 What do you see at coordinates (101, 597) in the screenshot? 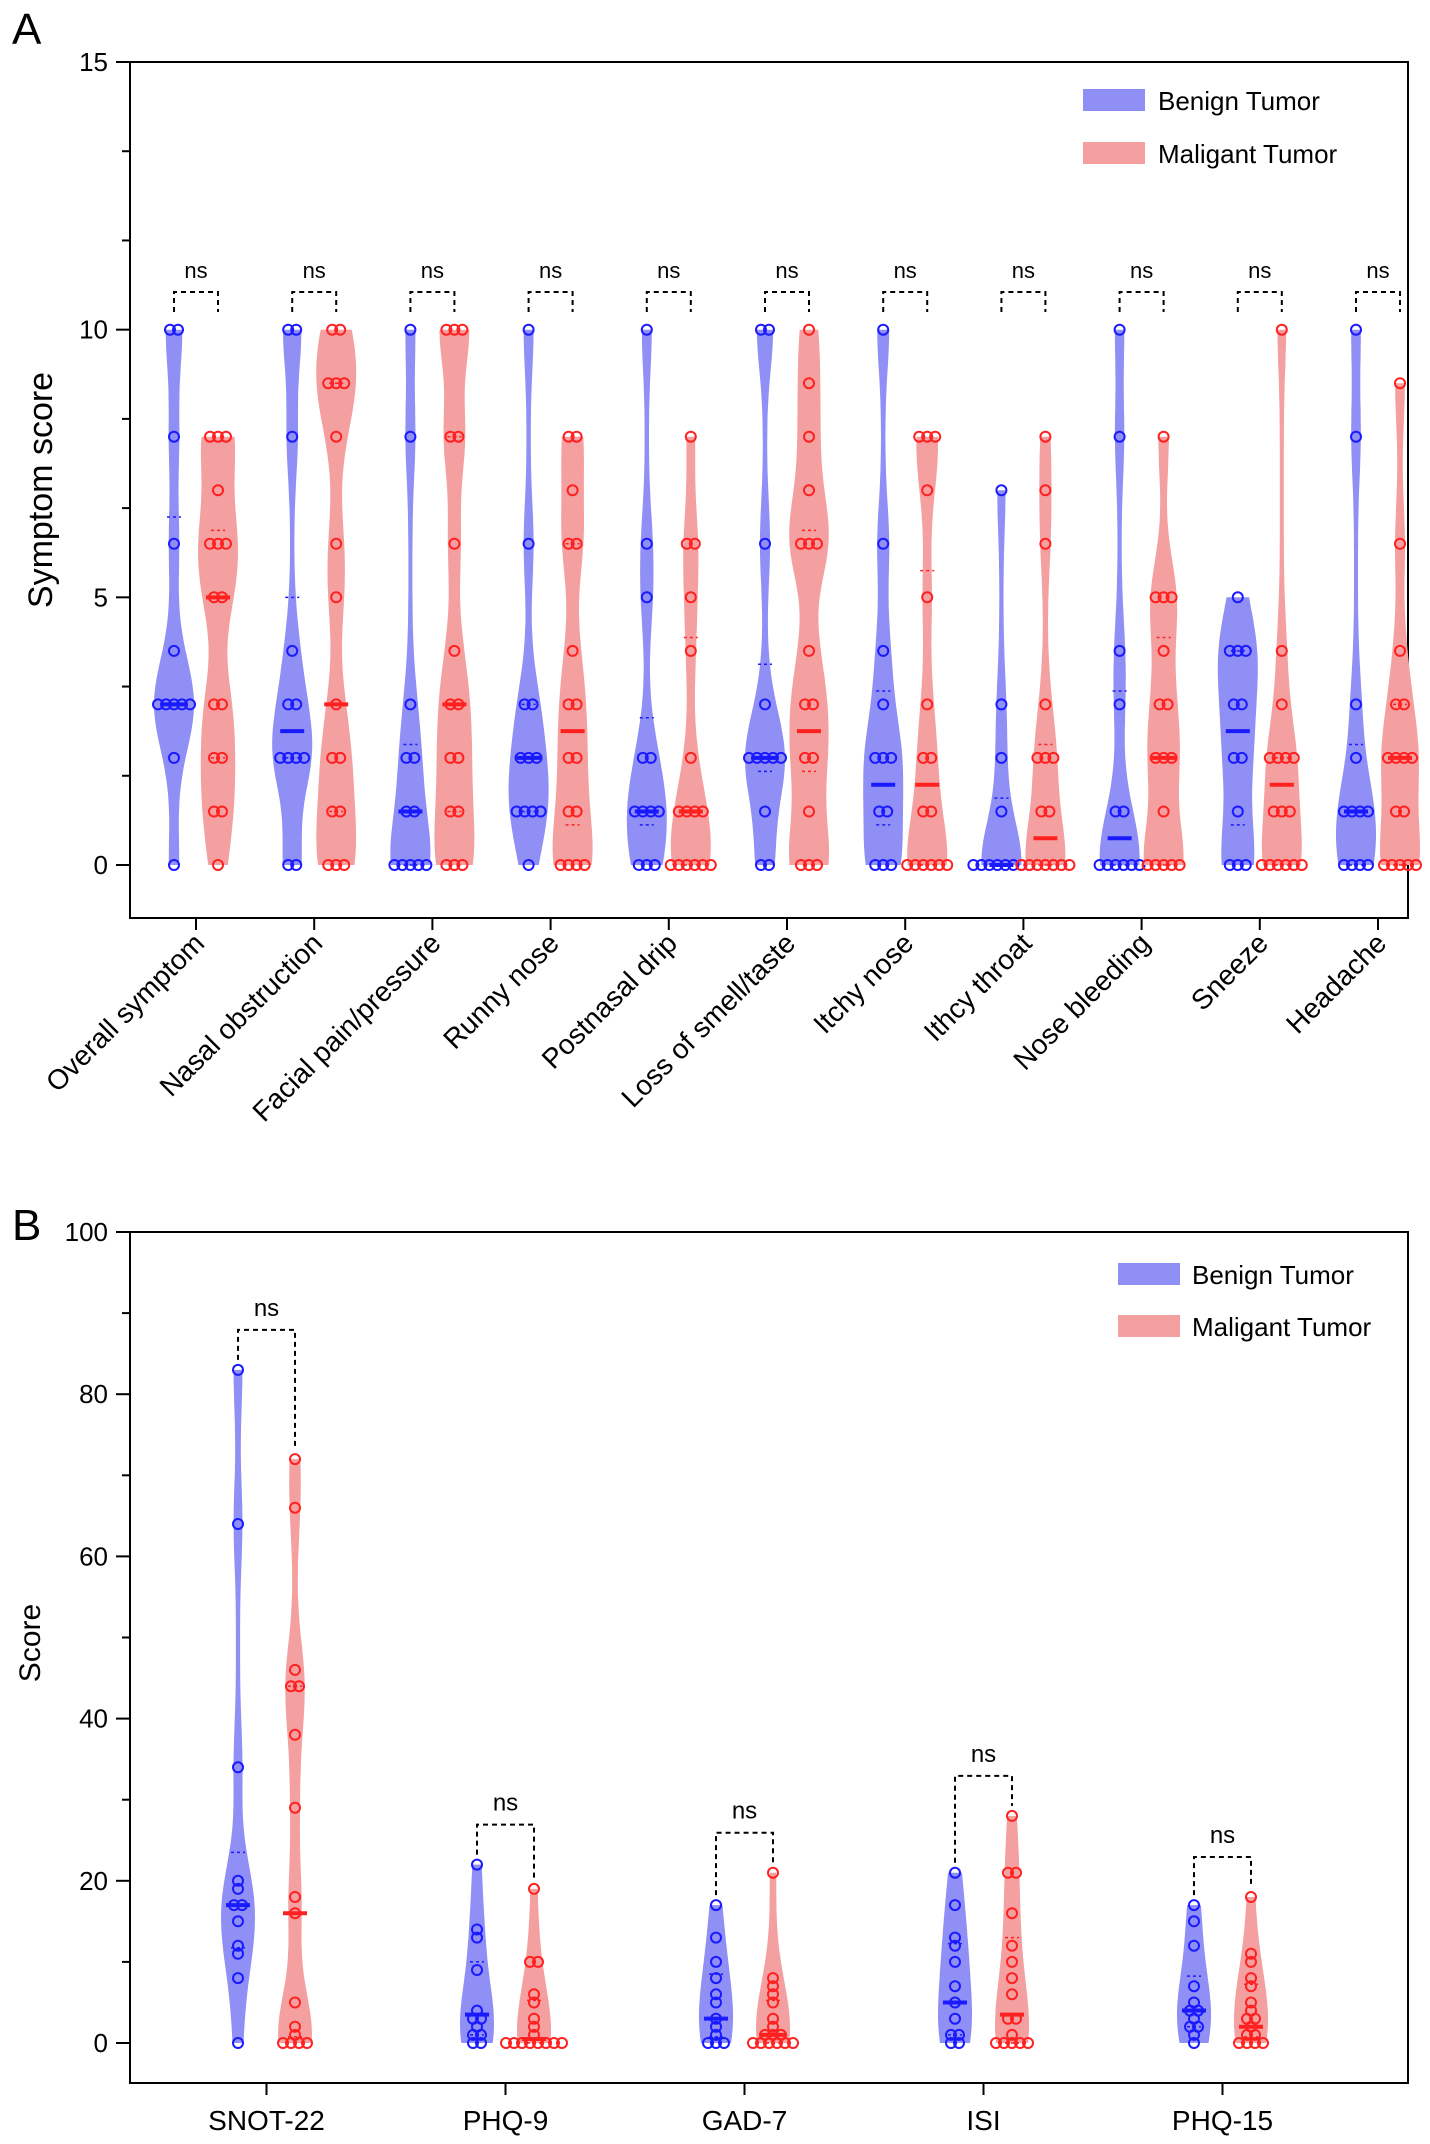
I see `y-tick-label: 5` at bounding box center [101, 597].